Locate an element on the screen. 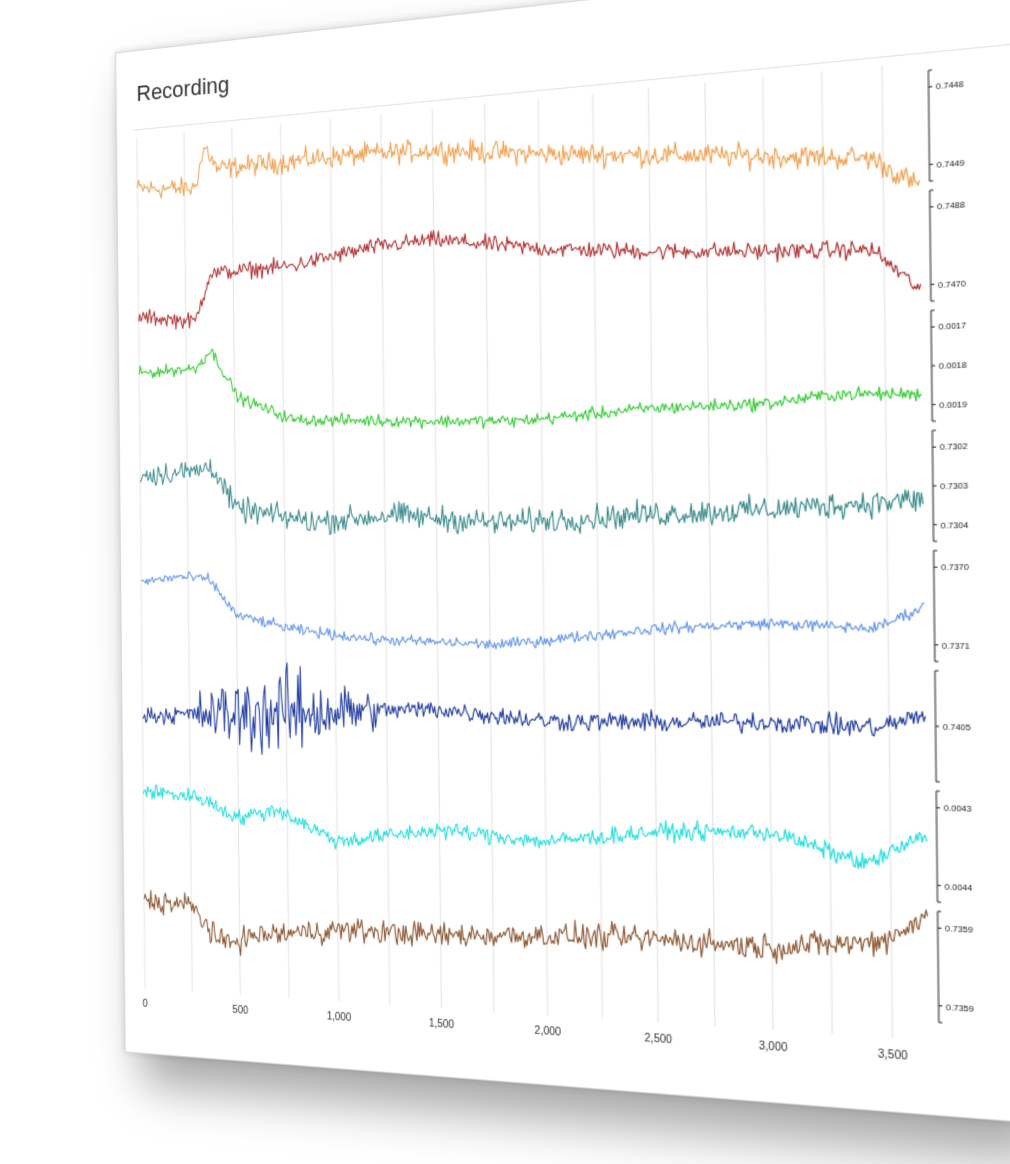 The height and width of the screenshot is (1164, 1010). series-channel-6: 0.7405 is located at coordinates (556, 722).